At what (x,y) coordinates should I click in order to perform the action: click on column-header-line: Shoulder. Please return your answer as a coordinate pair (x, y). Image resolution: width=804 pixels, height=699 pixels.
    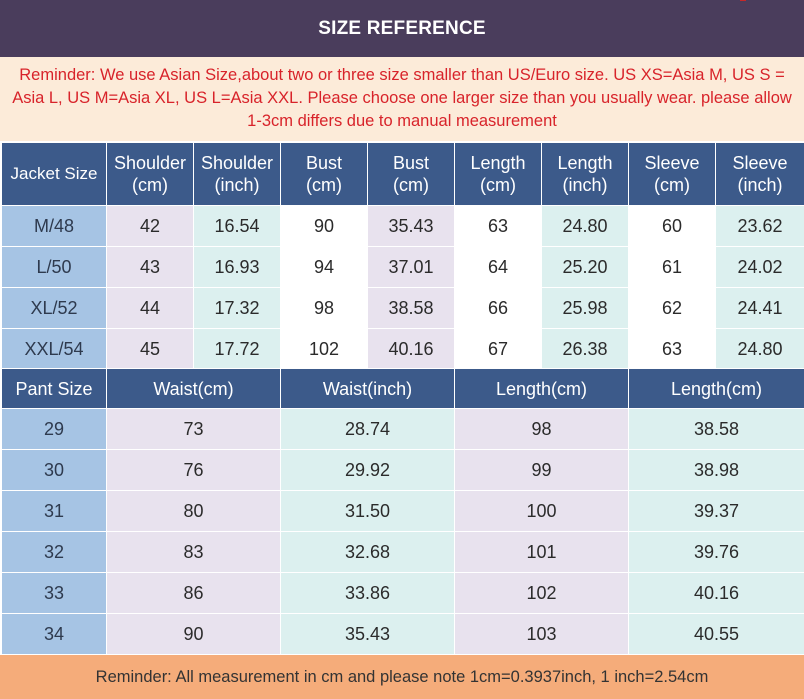
    Looking at the image, I should click on (150, 163).